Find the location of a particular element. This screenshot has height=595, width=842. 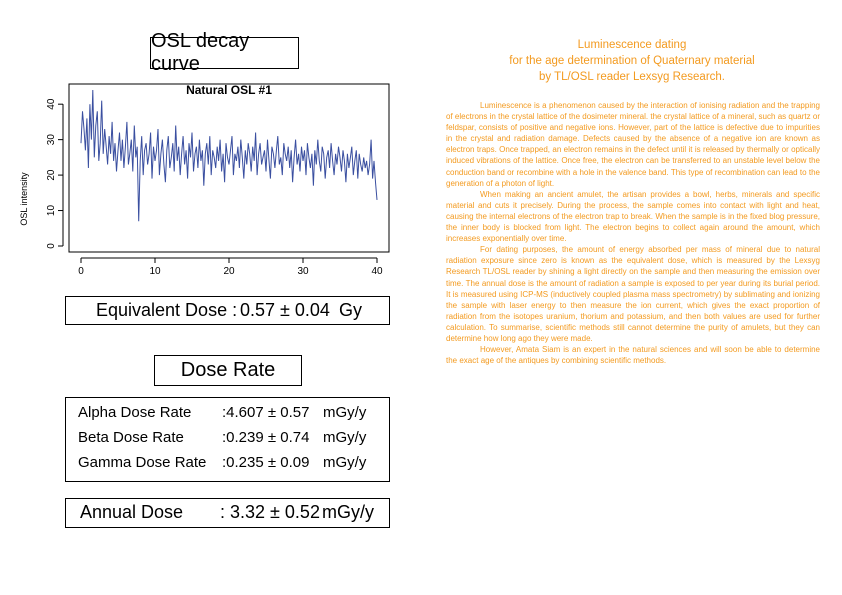

x-tick-label: 30 is located at coordinates (303, 271).